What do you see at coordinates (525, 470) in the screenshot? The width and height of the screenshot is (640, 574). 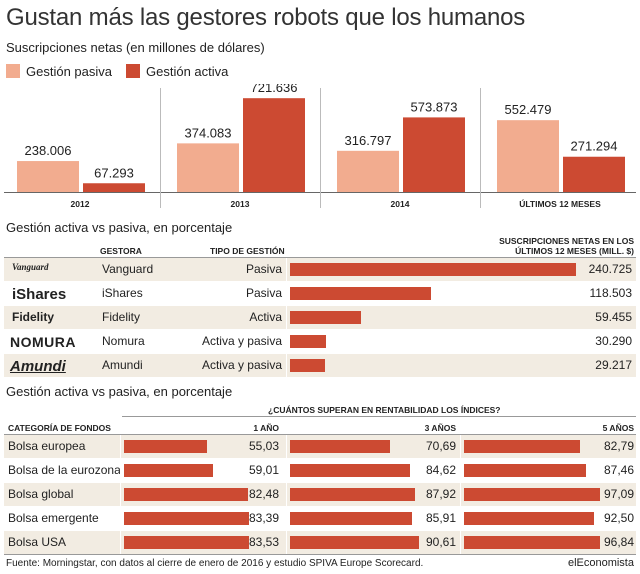 I see `bar-bolsa-de-la-eurozona-5-anos` at bounding box center [525, 470].